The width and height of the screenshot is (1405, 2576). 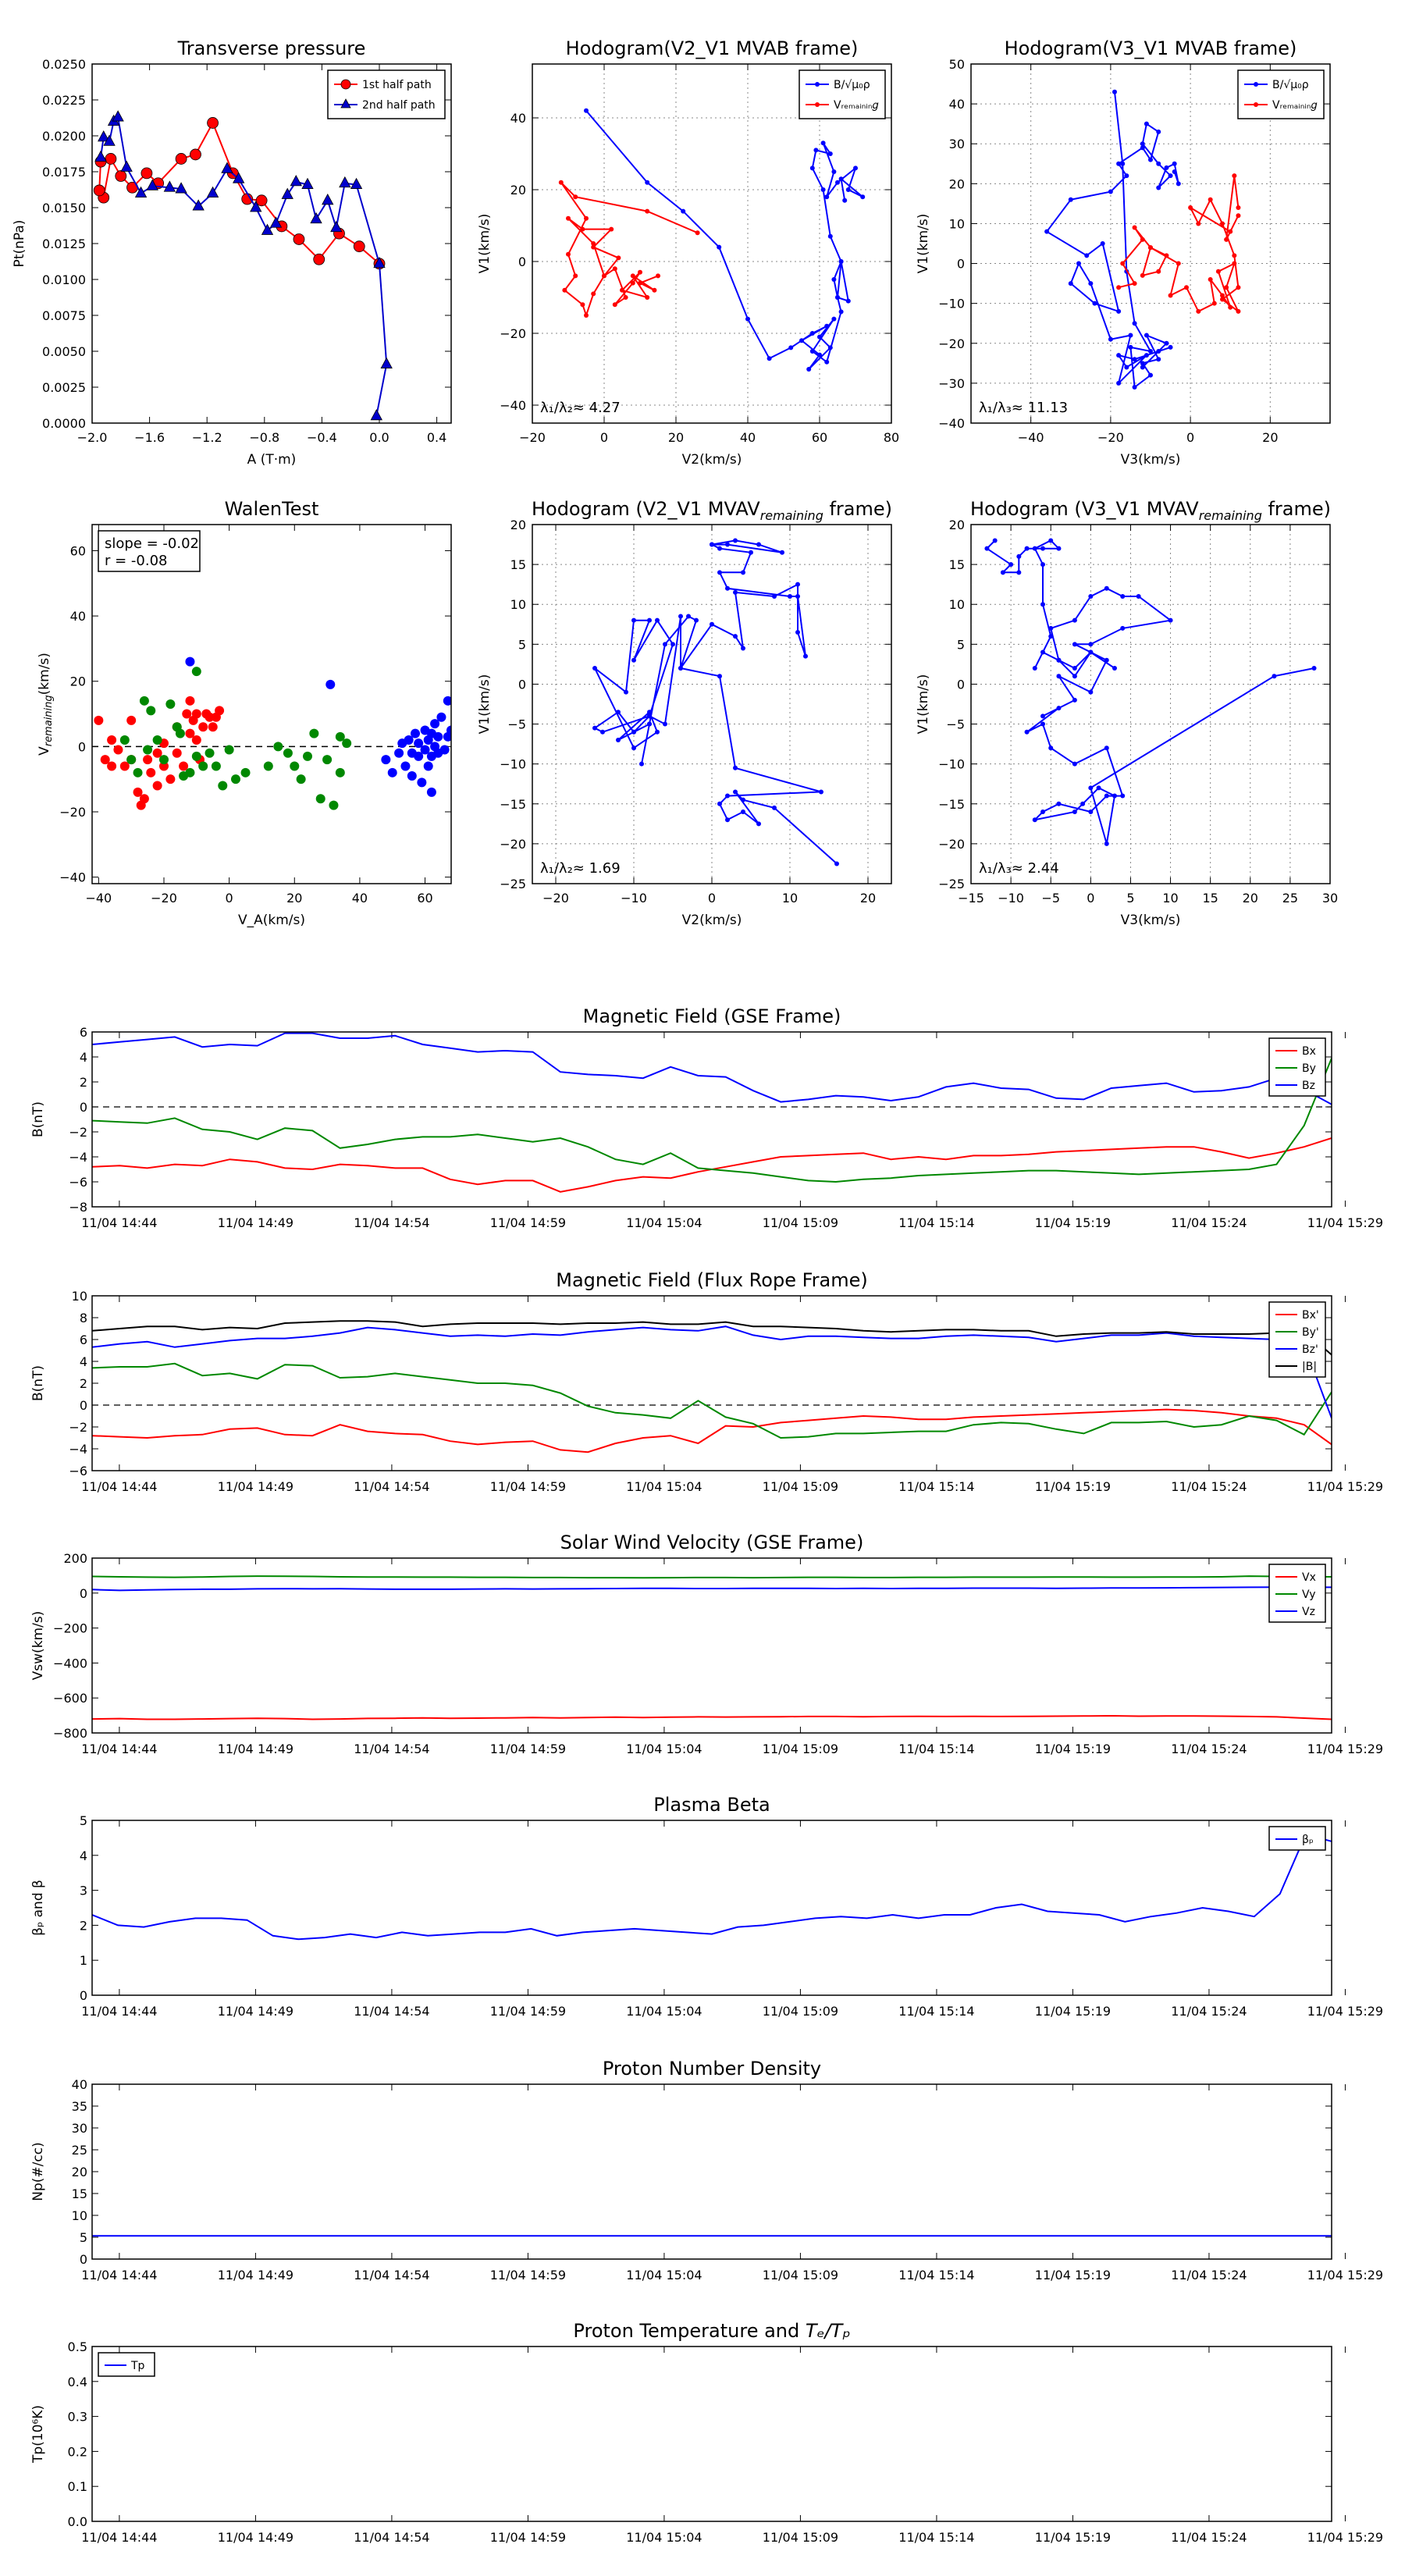 I want to click on legend-box, so click(x=387, y=94).